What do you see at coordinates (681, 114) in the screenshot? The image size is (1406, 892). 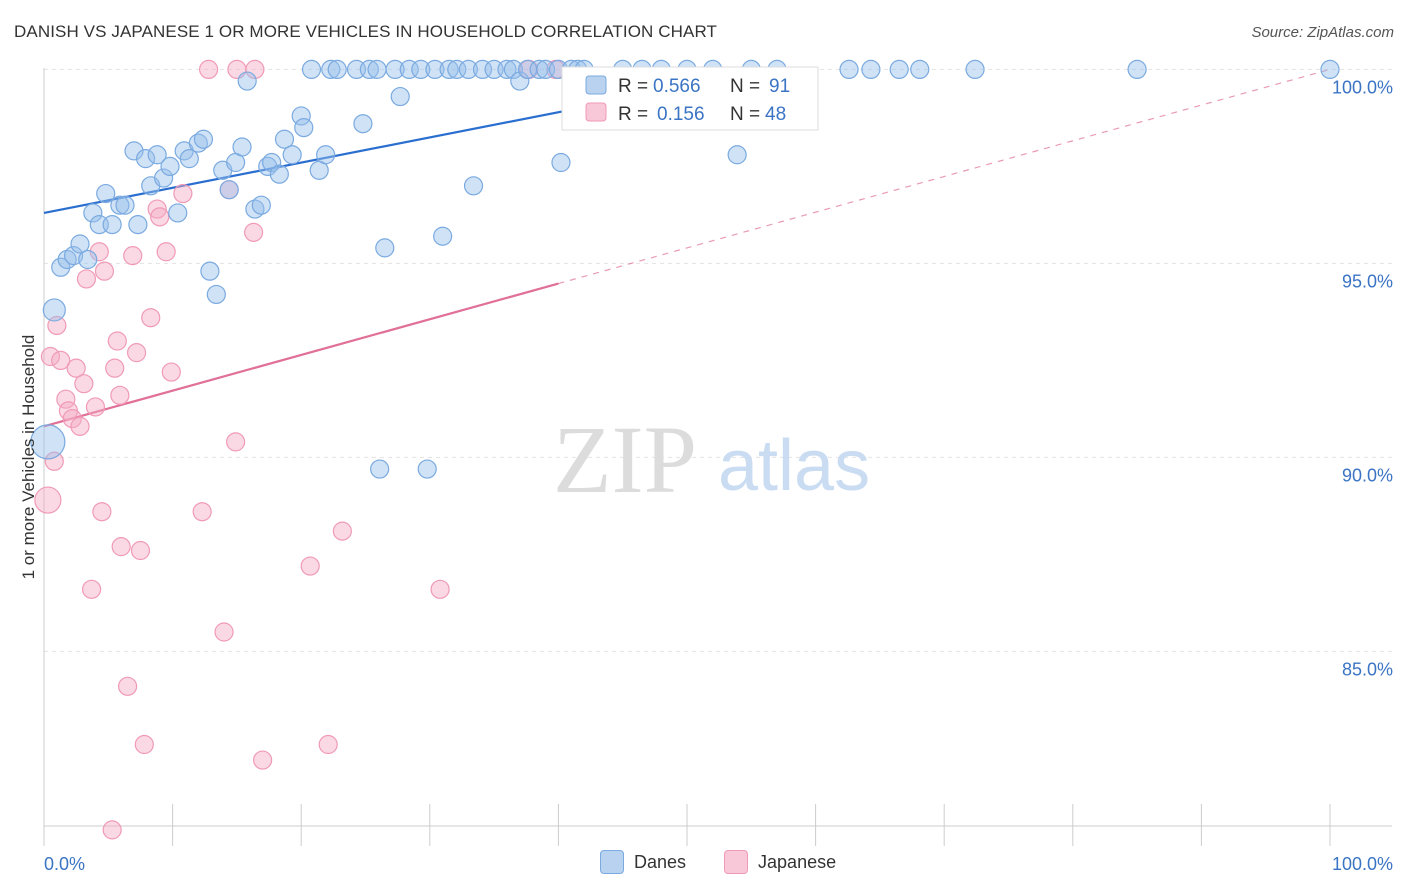 I see `japanese-r-value: 0.156` at bounding box center [681, 114].